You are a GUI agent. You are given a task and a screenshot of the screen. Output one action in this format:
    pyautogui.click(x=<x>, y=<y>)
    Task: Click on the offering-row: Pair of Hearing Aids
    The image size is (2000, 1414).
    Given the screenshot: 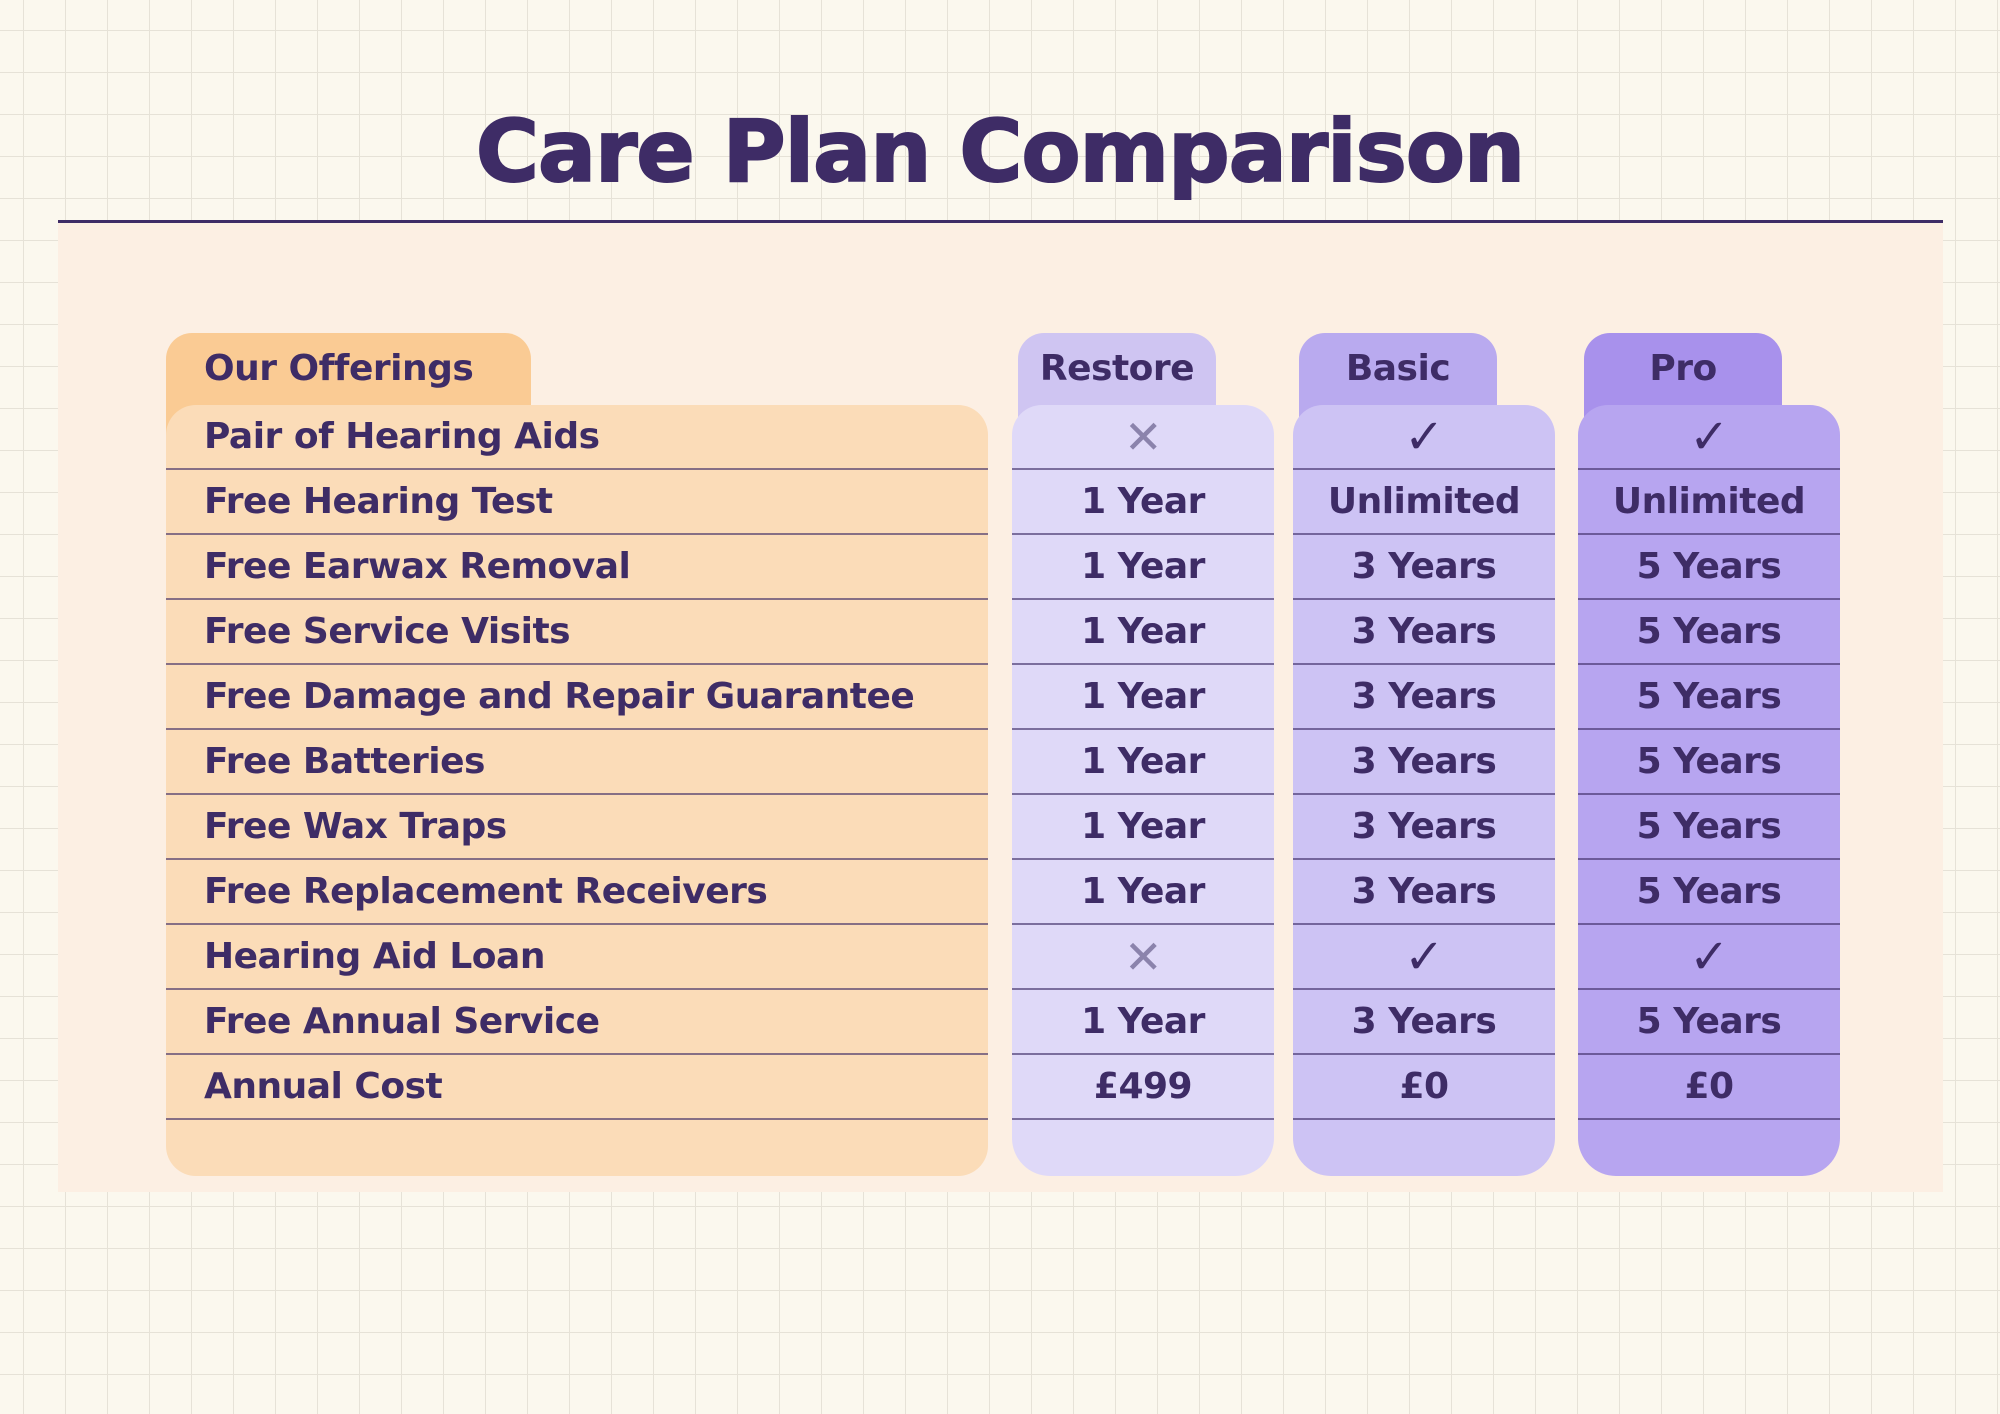 What is the action you would take?
    pyautogui.click(x=577, y=437)
    